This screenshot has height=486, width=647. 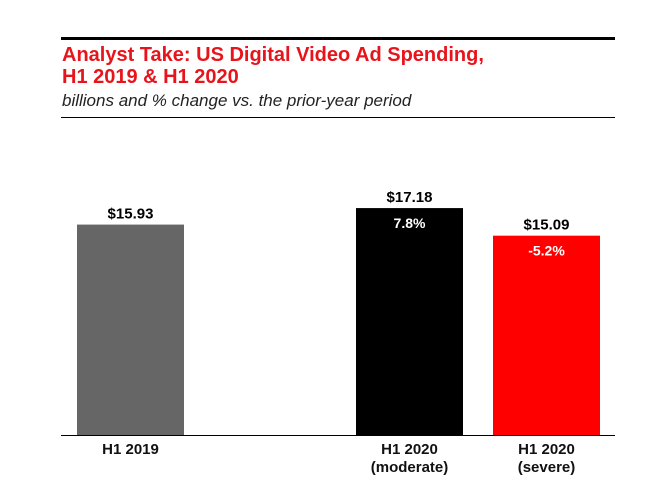 What do you see at coordinates (338, 38) in the screenshot?
I see `top-rule` at bounding box center [338, 38].